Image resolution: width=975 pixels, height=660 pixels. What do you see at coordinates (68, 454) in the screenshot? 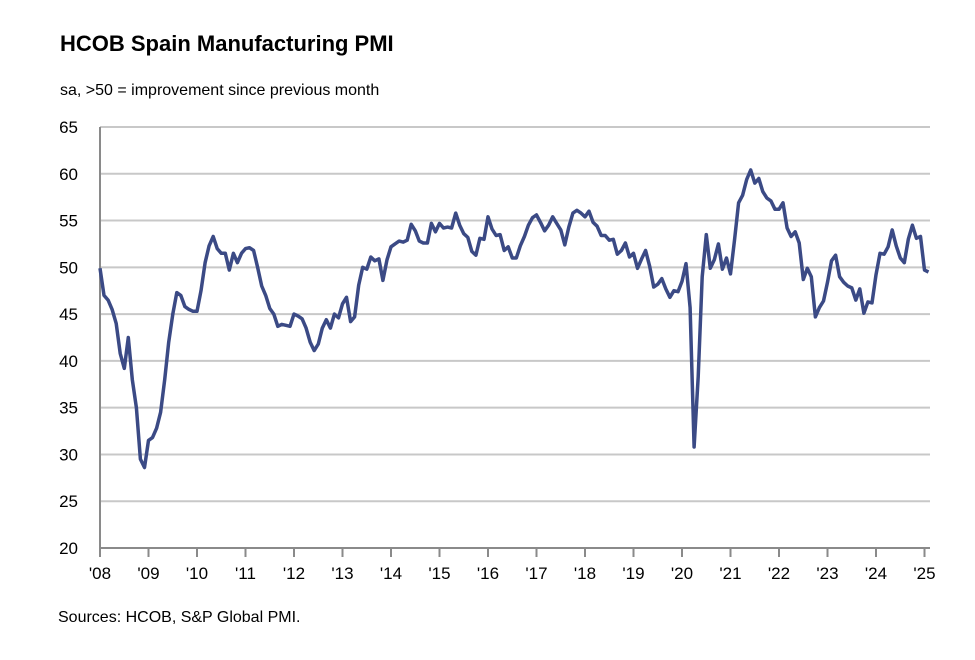
I see `y-tick-label: 30` at bounding box center [68, 454].